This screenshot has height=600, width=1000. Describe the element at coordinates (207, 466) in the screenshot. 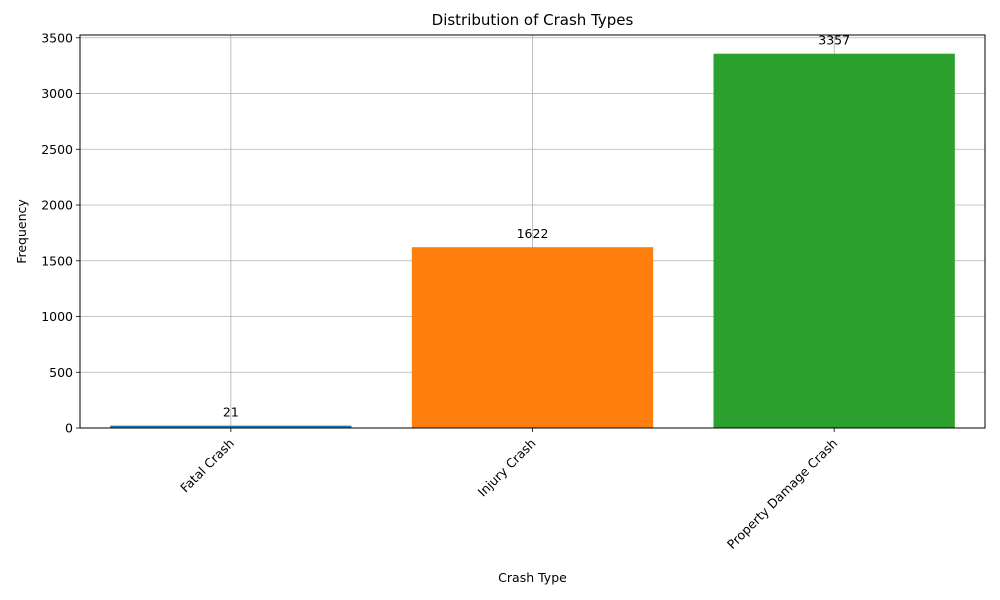

I see `x-tick-label: Fatal Crash` at that location.